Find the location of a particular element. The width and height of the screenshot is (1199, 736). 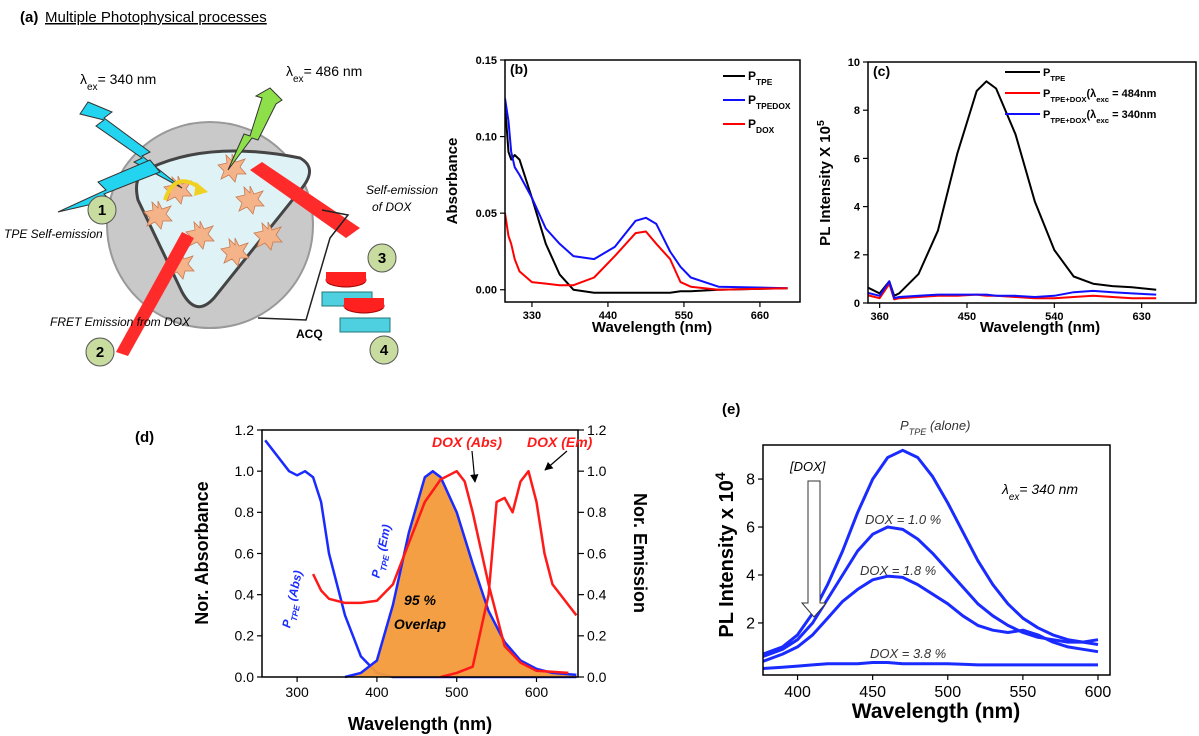

y2-tick-label: 0.4 is located at coordinates (597, 595).